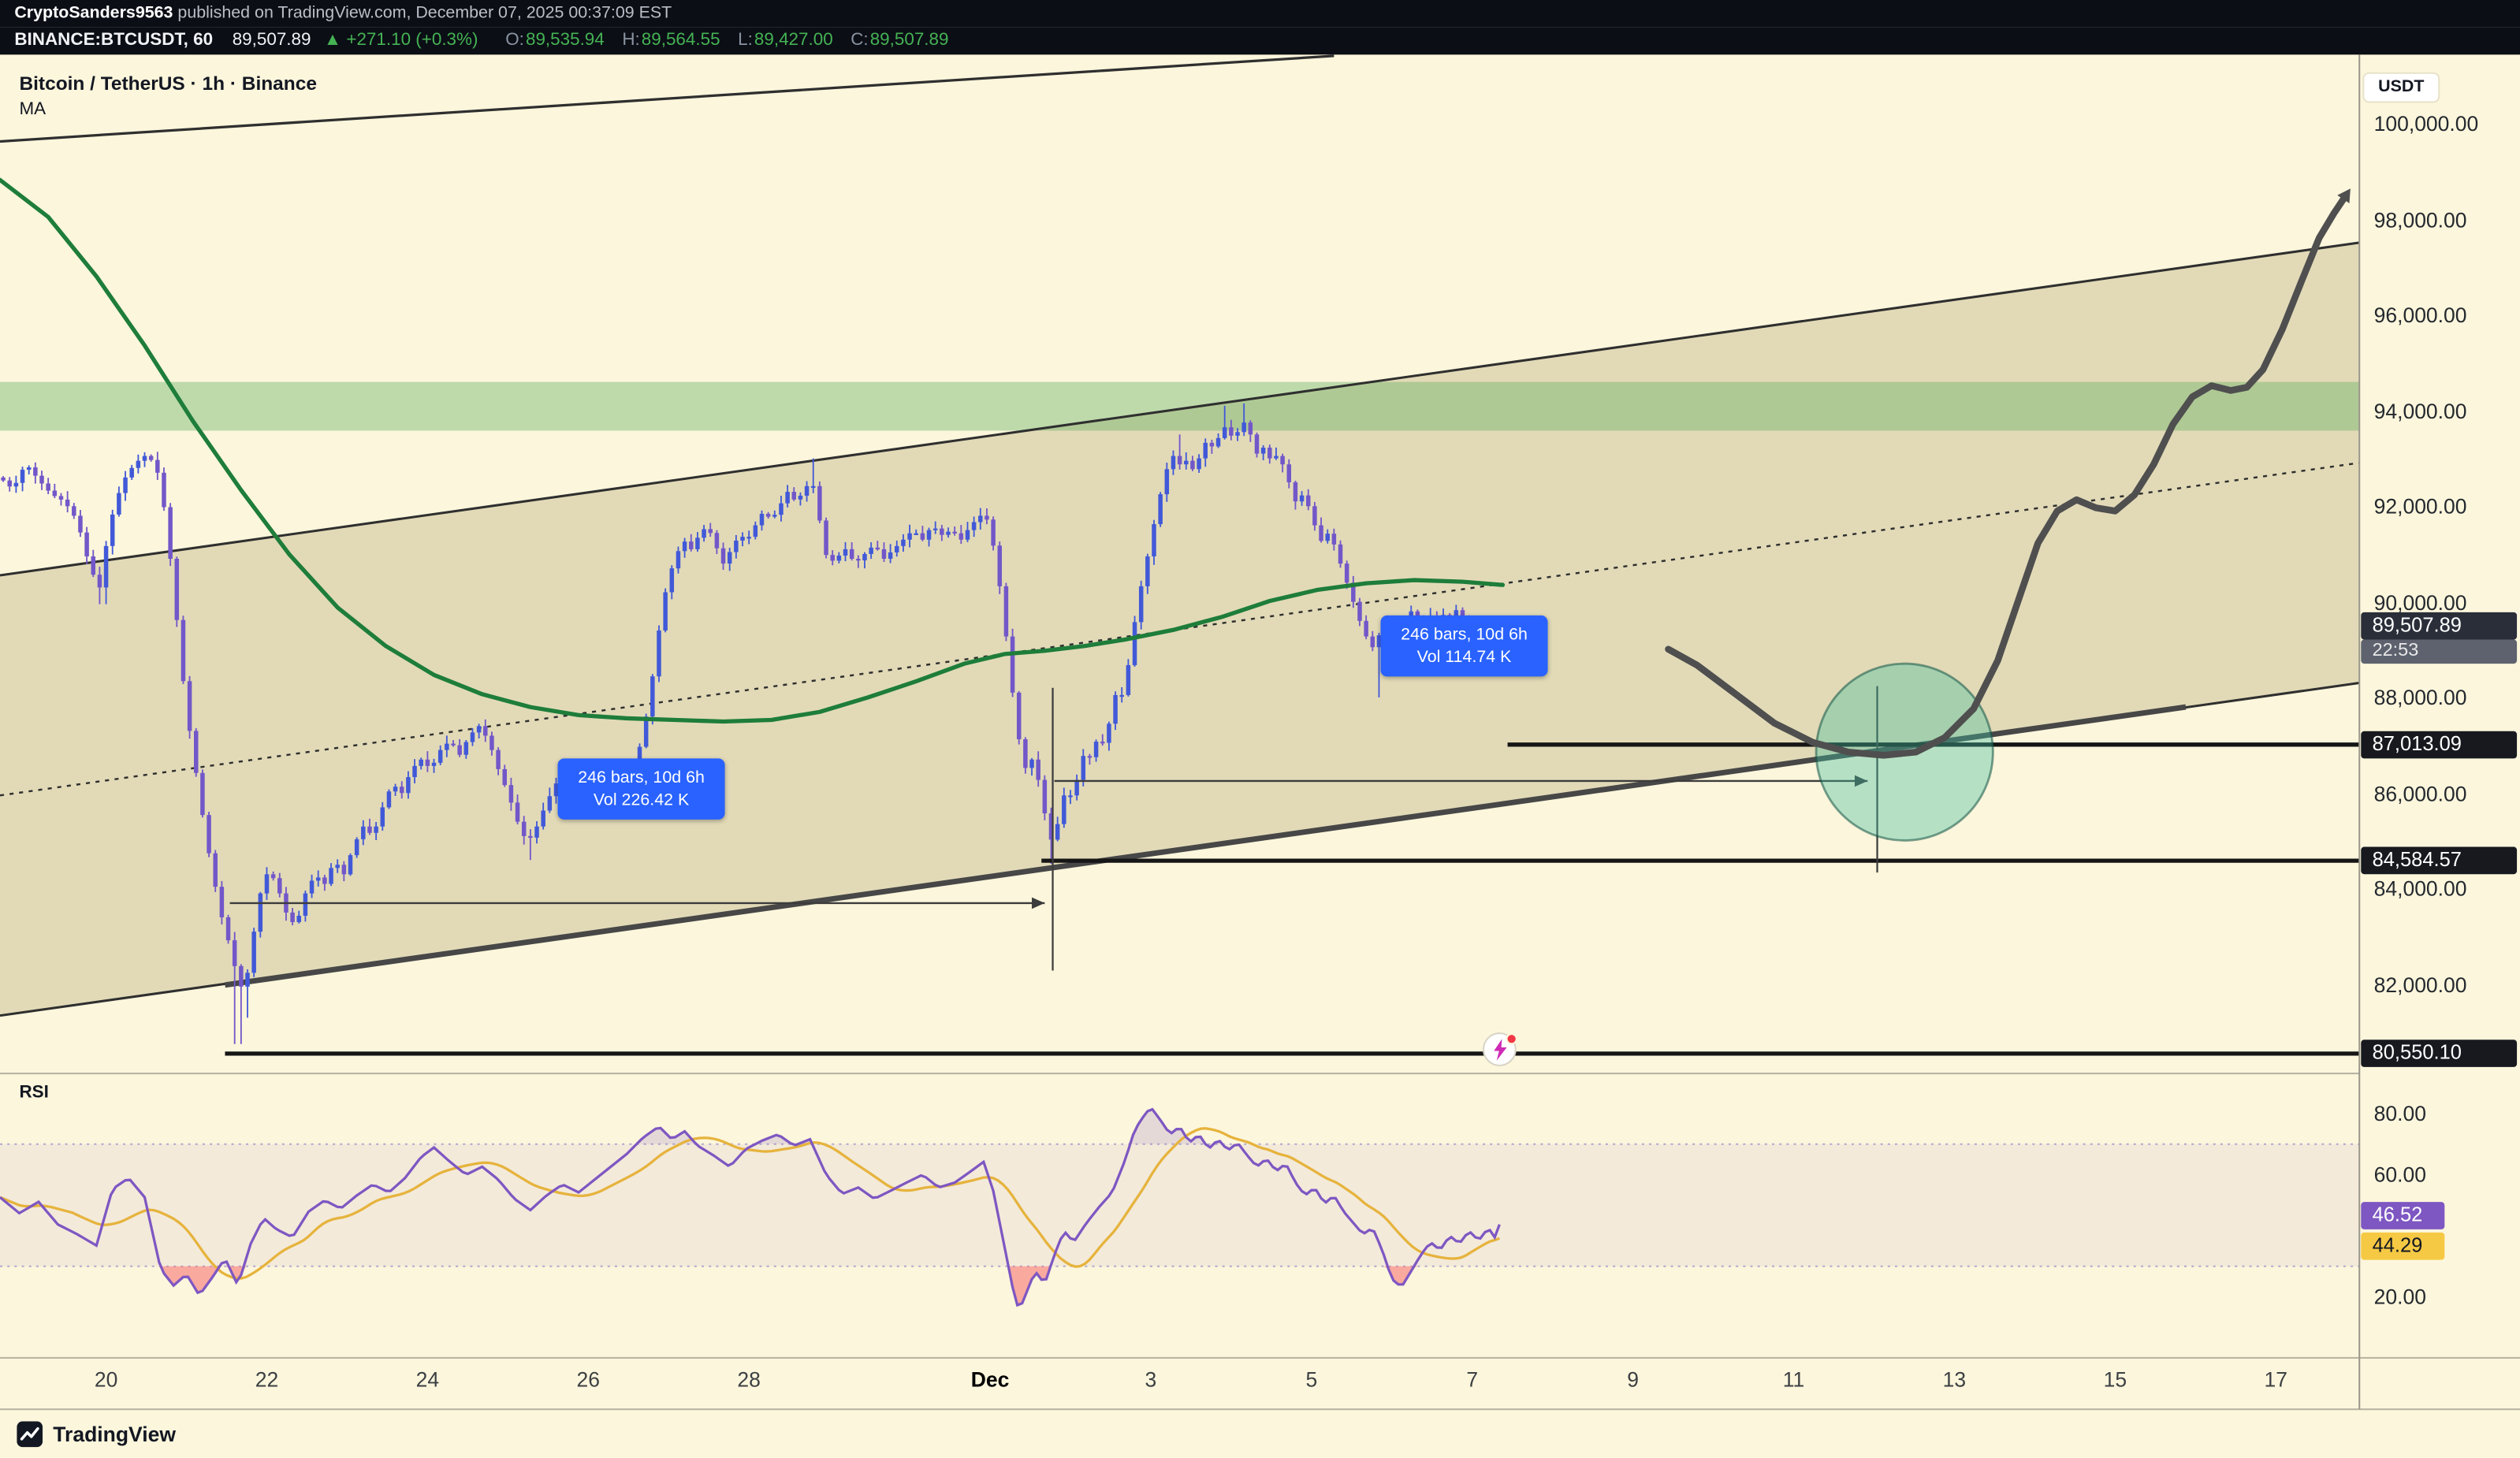  I want to click on rsi-indicator-label: RSI, so click(34, 1093).